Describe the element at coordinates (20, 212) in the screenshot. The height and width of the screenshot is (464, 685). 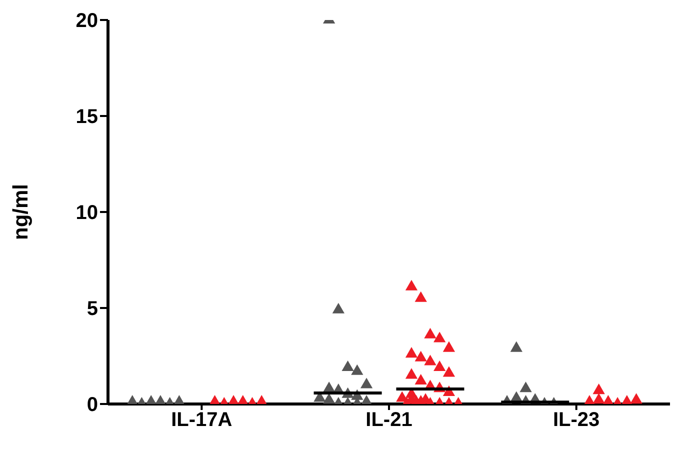
I see `y-axis-title: ng/ml` at that location.